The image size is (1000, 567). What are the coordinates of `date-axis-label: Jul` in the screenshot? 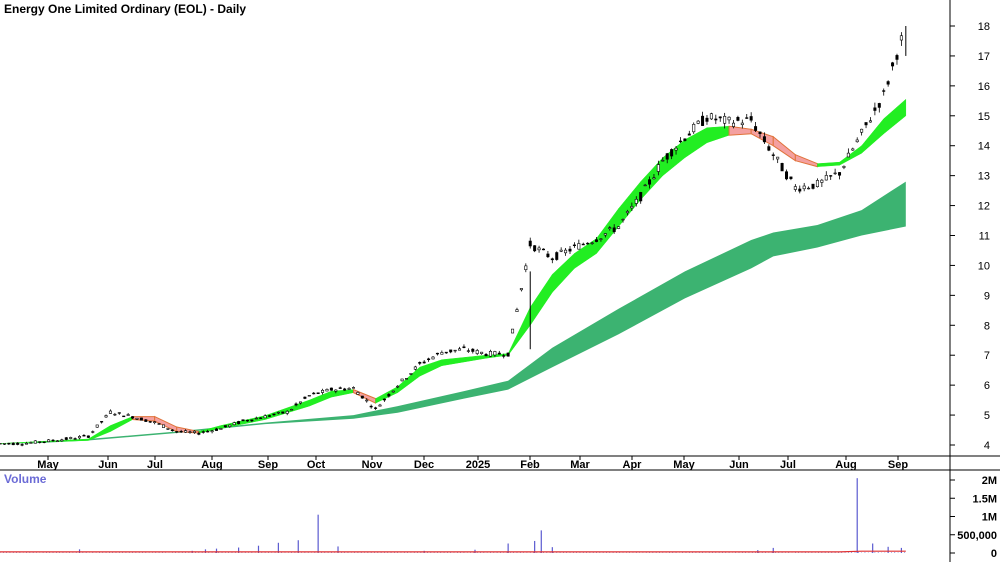 It's located at (155, 465).